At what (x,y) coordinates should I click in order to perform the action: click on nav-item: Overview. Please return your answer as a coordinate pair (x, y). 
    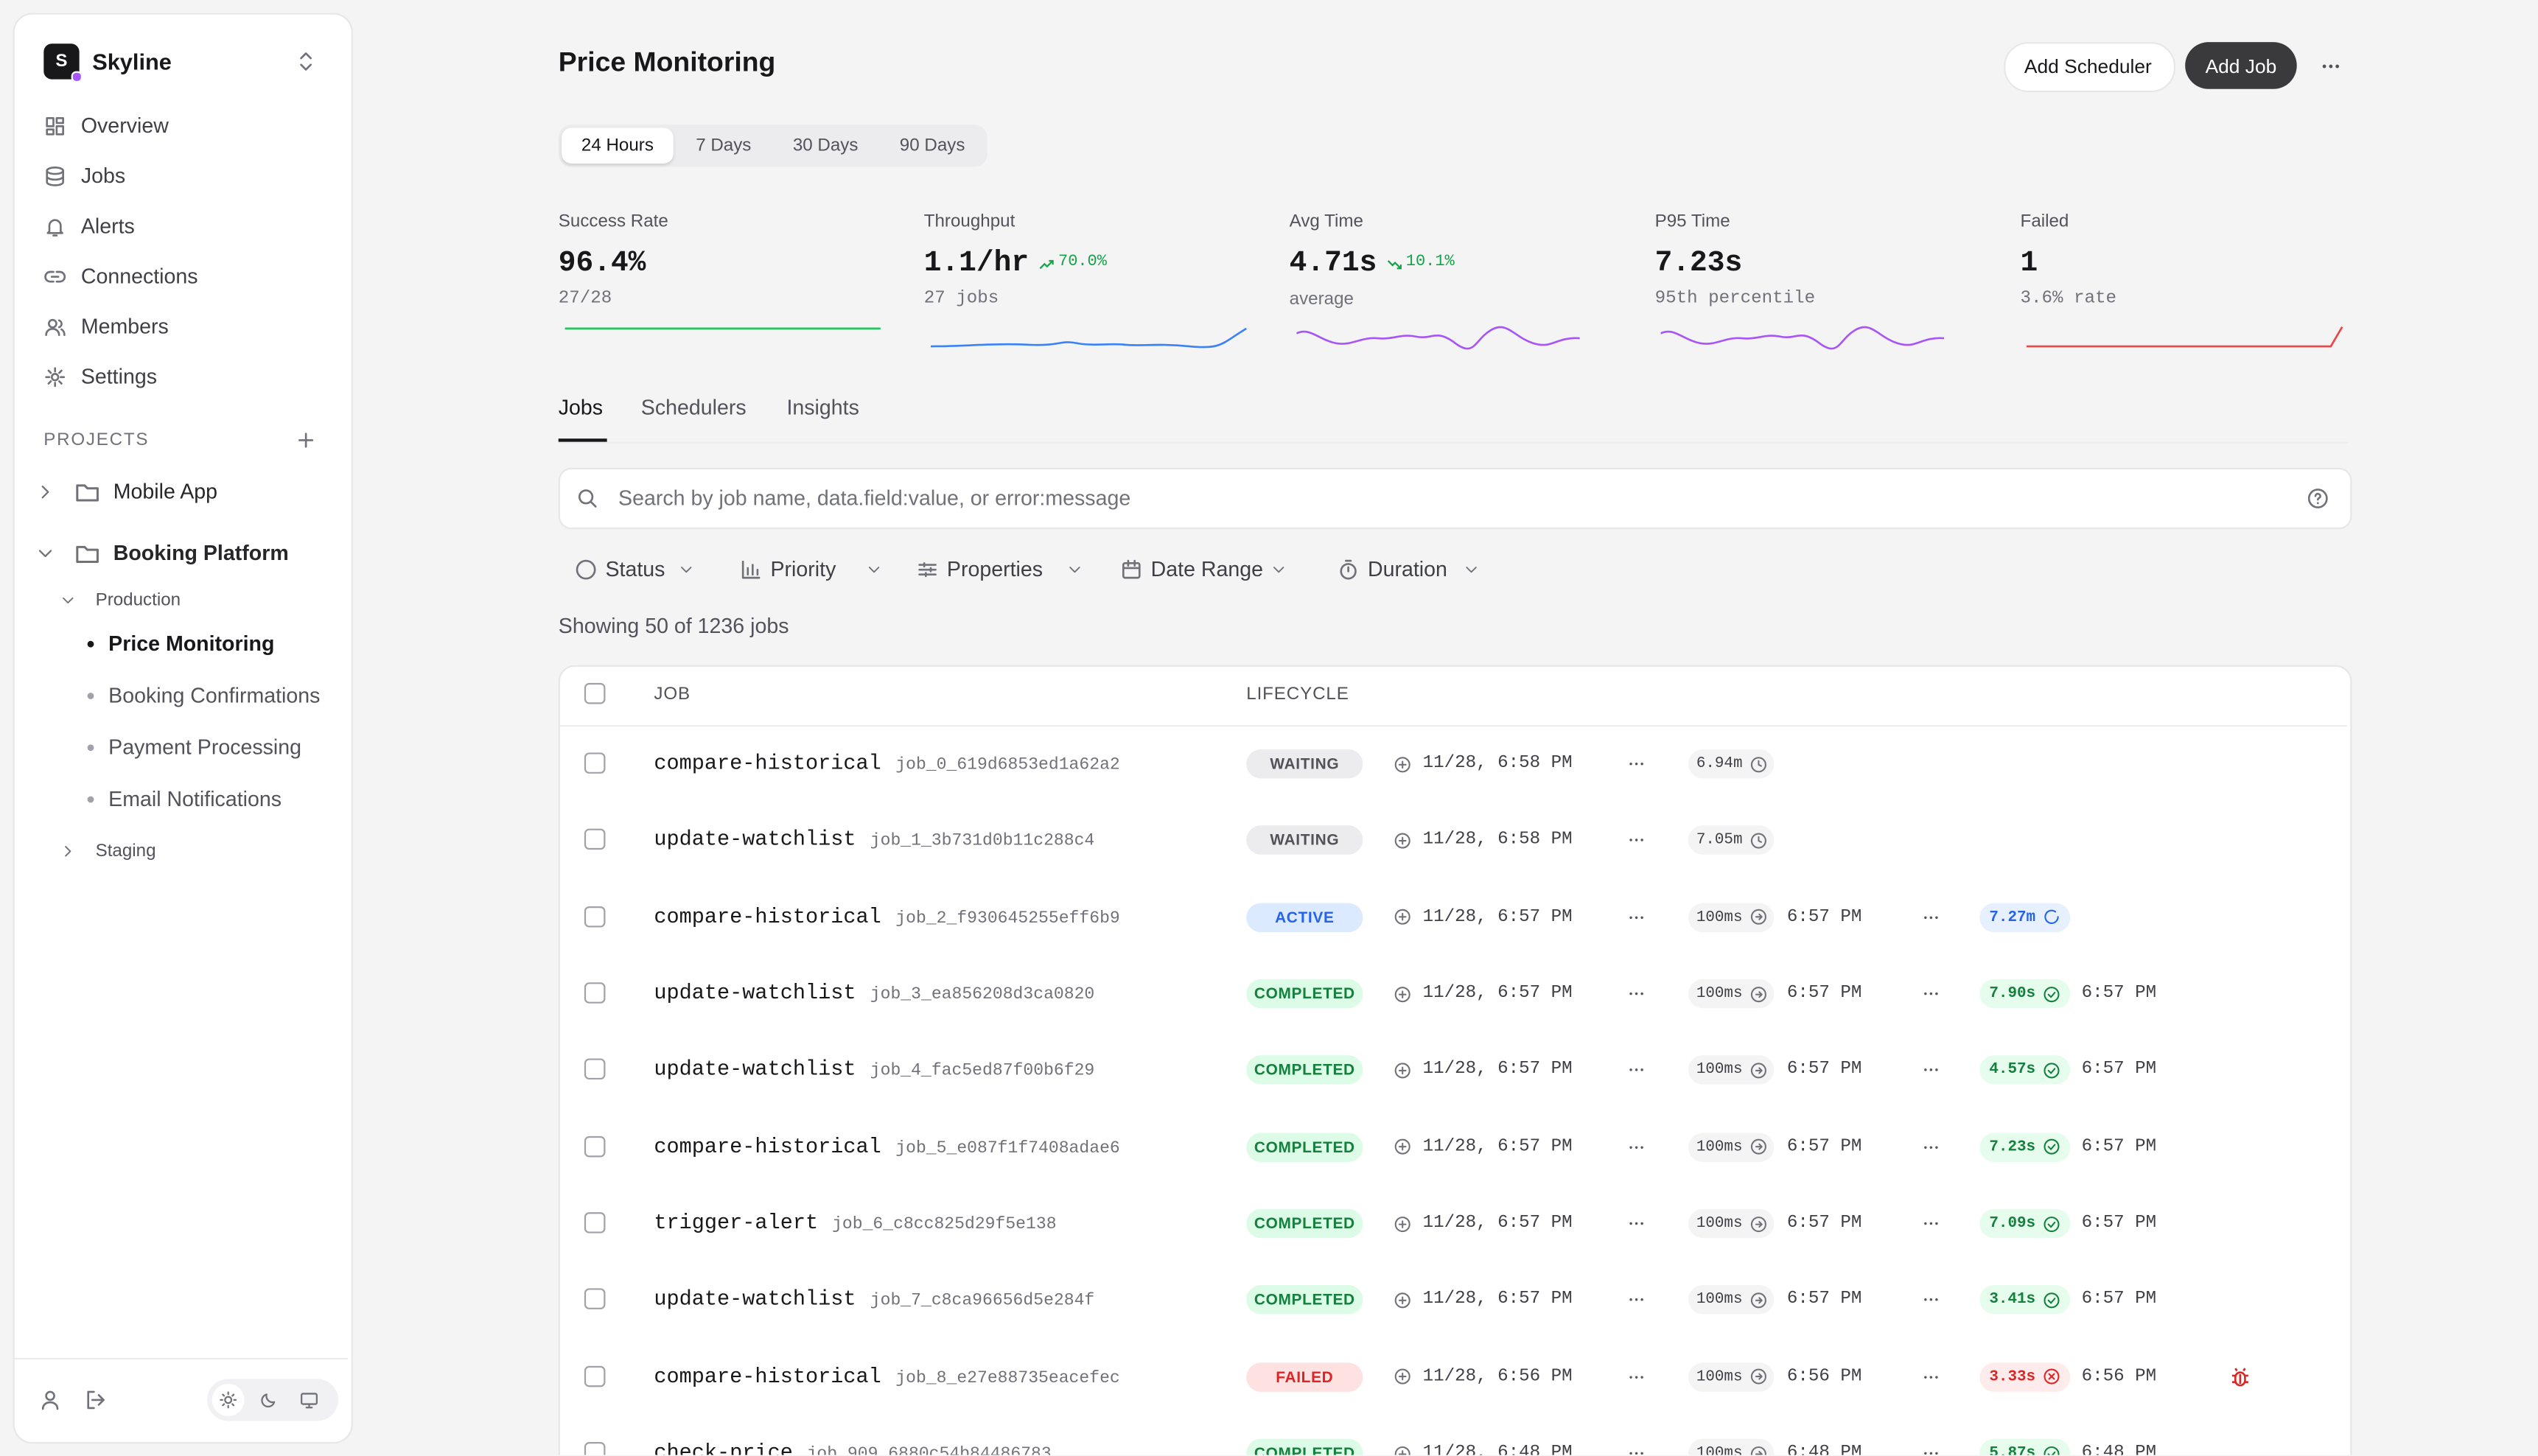
    Looking at the image, I should click on (125, 125).